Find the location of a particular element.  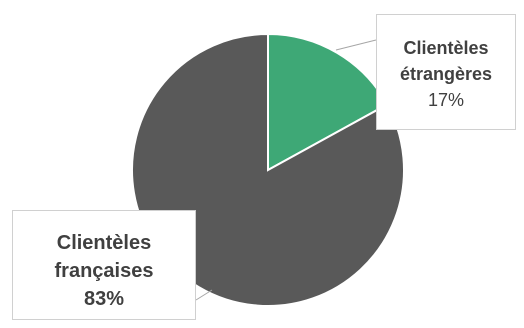

data-label-etrangeres: Clientèles étrangères 17% is located at coordinates (446, 72).